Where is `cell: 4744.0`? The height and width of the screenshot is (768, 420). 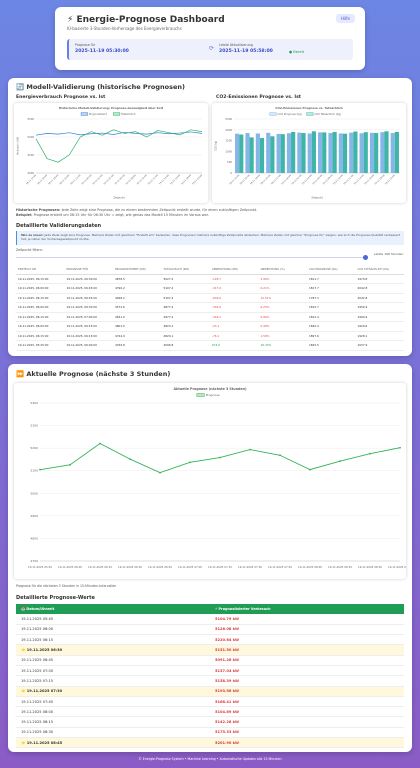
cell: 4744.0 is located at coordinates (137, 336).